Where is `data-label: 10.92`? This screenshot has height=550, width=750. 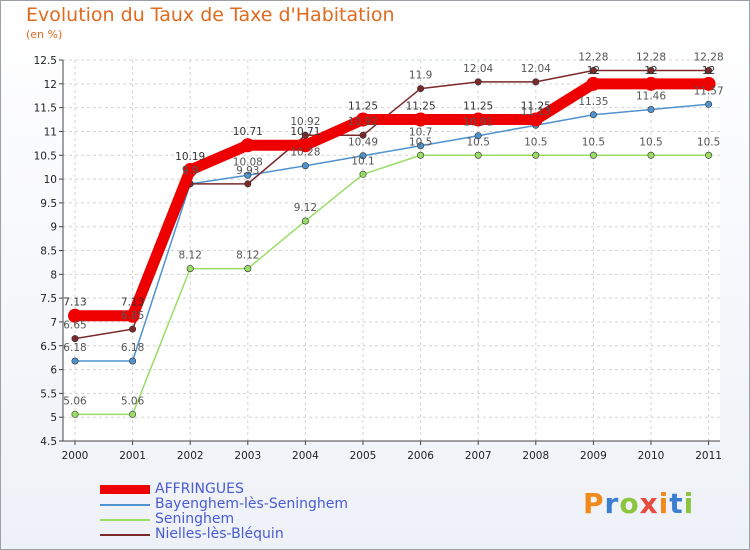
data-label: 10.92 is located at coordinates (363, 122).